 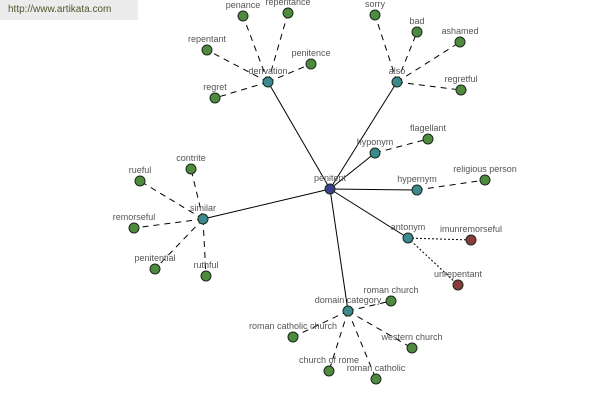 What do you see at coordinates (330, 178) in the screenshot?
I see `root-penitent-label: penitent` at bounding box center [330, 178].